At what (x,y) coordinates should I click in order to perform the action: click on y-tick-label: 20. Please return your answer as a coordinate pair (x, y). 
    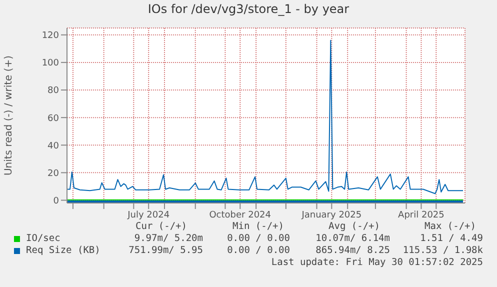
    Looking at the image, I should click on (54, 173).